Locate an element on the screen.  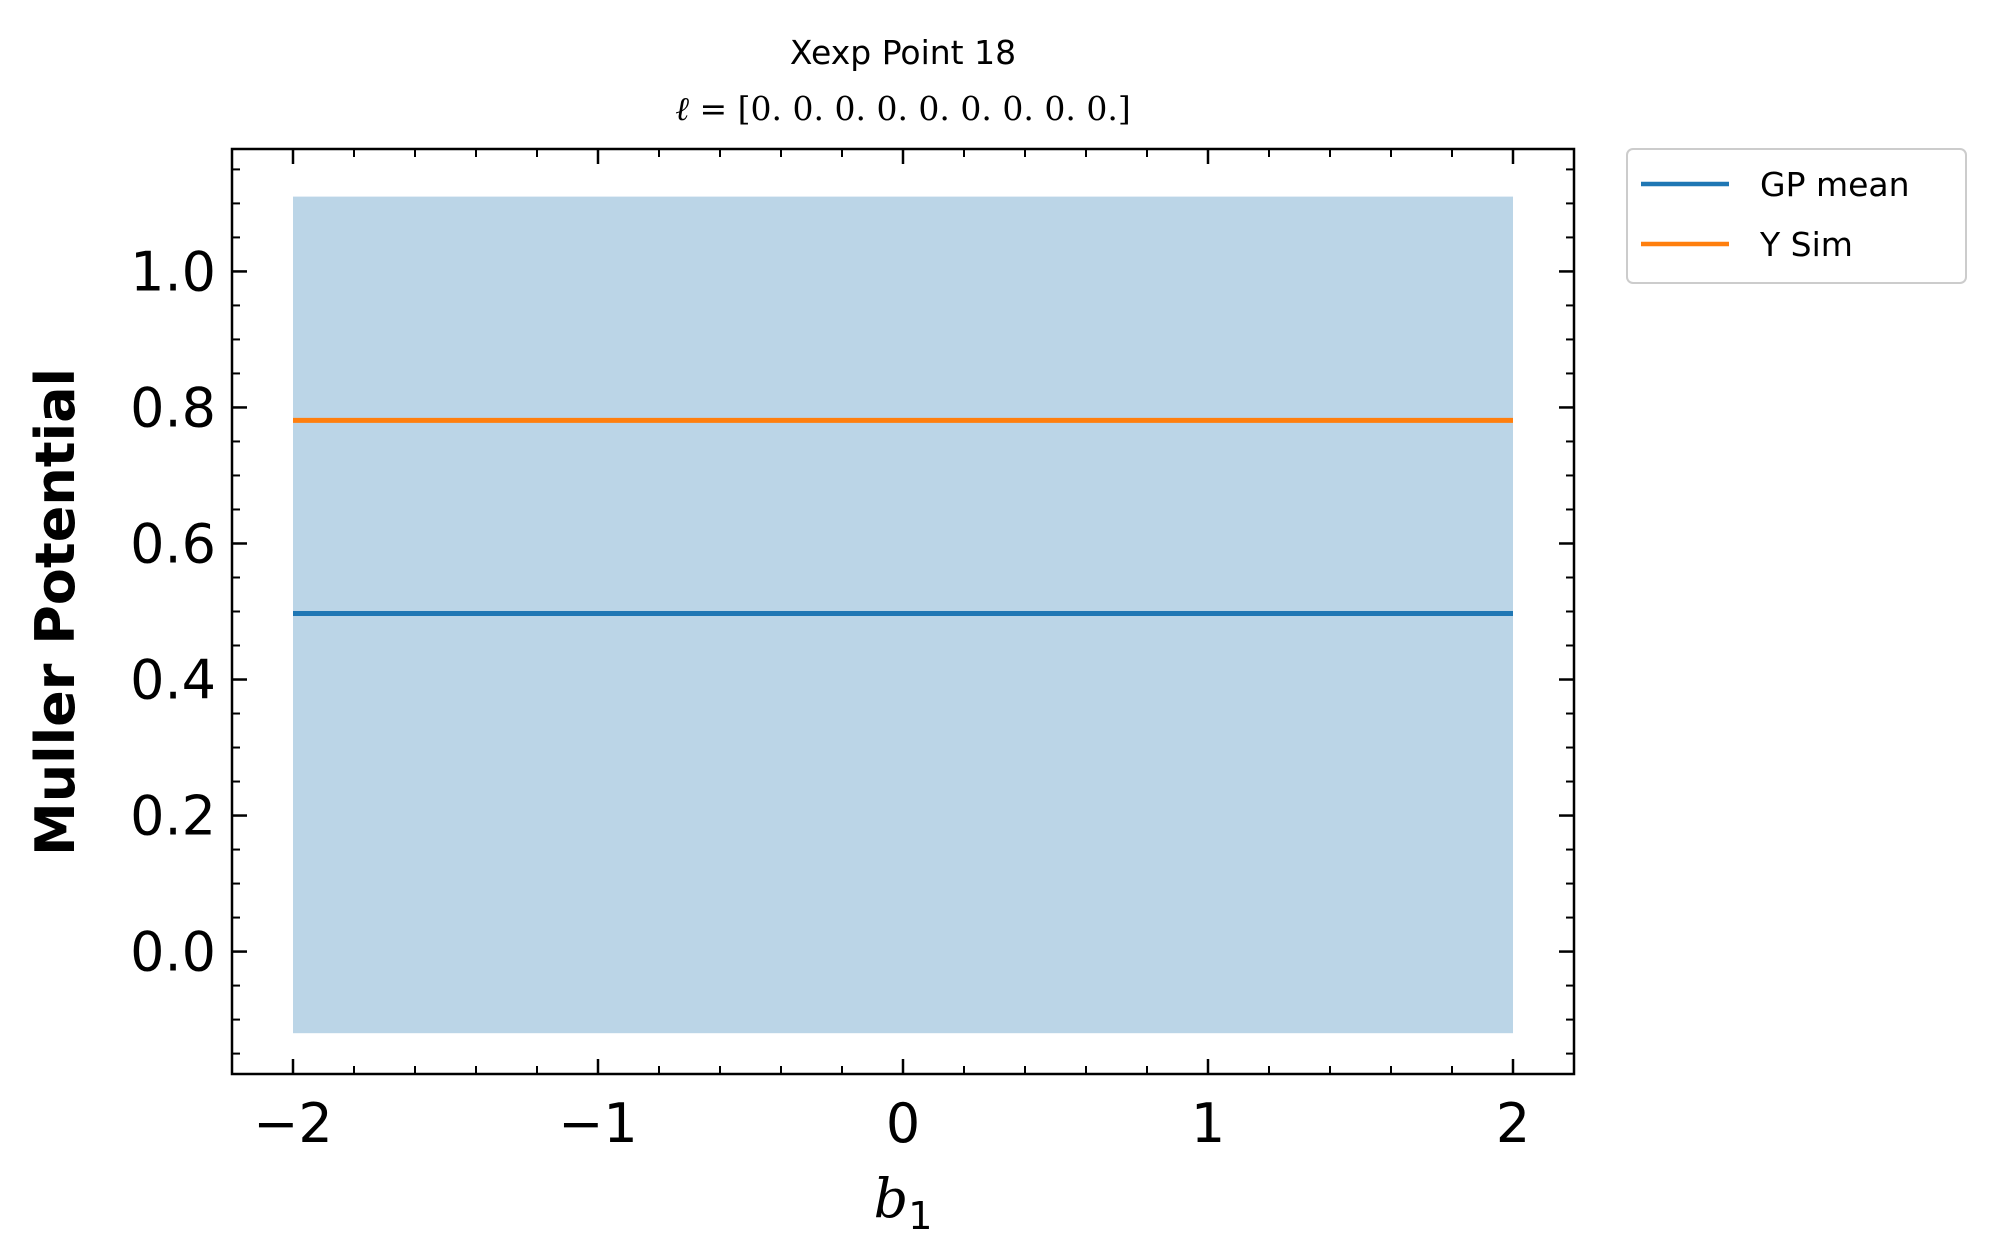
subtitle-symbol: ℓ is located at coordinates (682, 108).